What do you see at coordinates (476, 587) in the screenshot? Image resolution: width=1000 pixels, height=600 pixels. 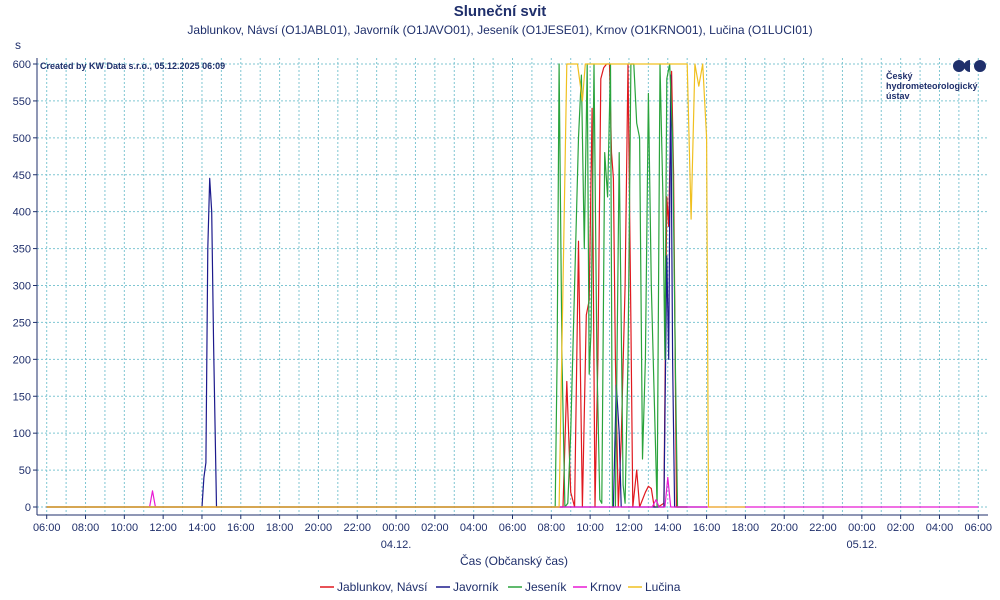 I see `legend-label: Javorník` at bounding box center [476, 587].